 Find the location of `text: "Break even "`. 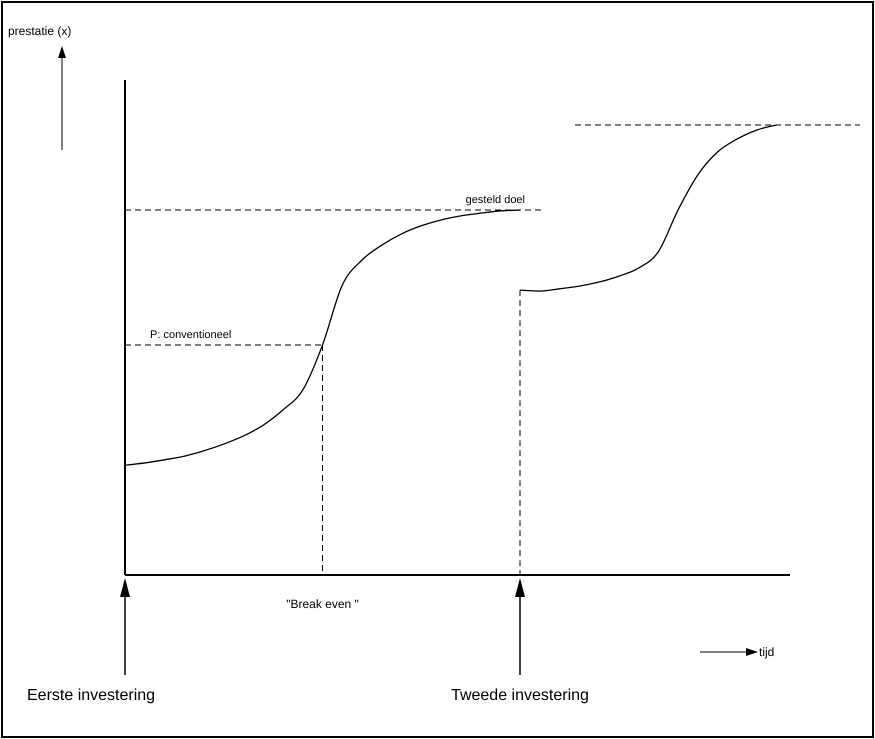

text: "Break even " is located at coordinates (322, 604).